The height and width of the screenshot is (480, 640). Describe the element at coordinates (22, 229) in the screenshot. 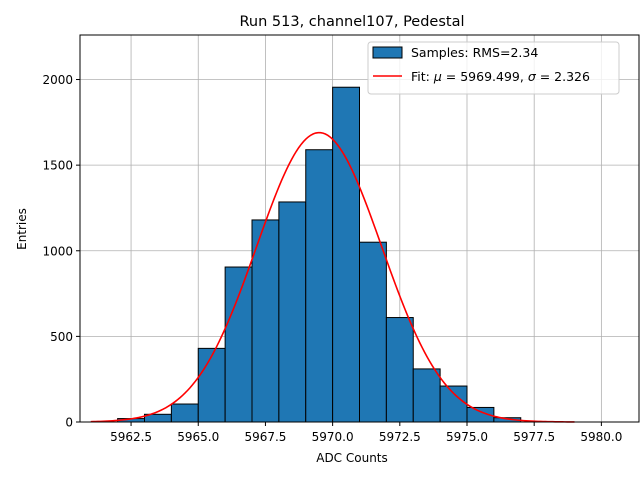

I see `y-axis-label: Entries` at that location.